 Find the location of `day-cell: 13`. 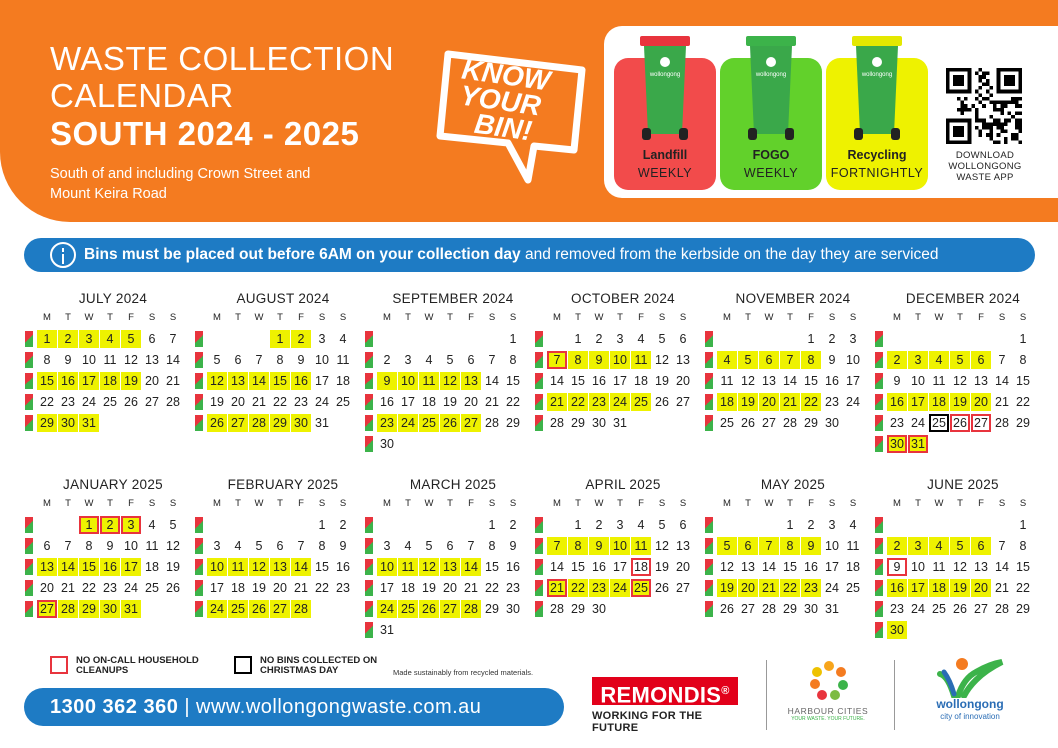

day-cell: 13 is located at coordinates (769, 381).